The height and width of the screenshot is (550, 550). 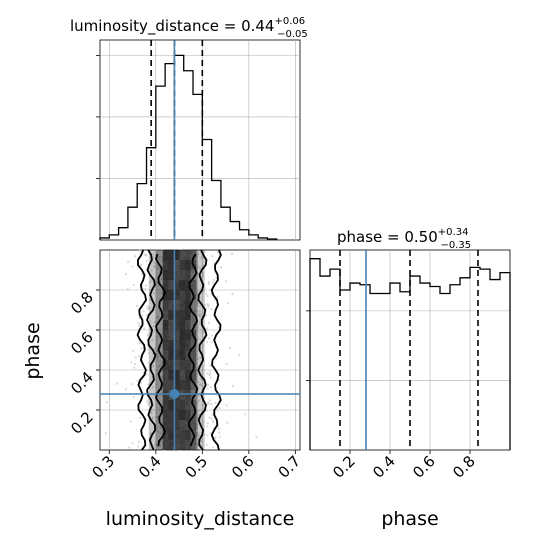 I want to click on truth-marker, so click(x=174, y=394).